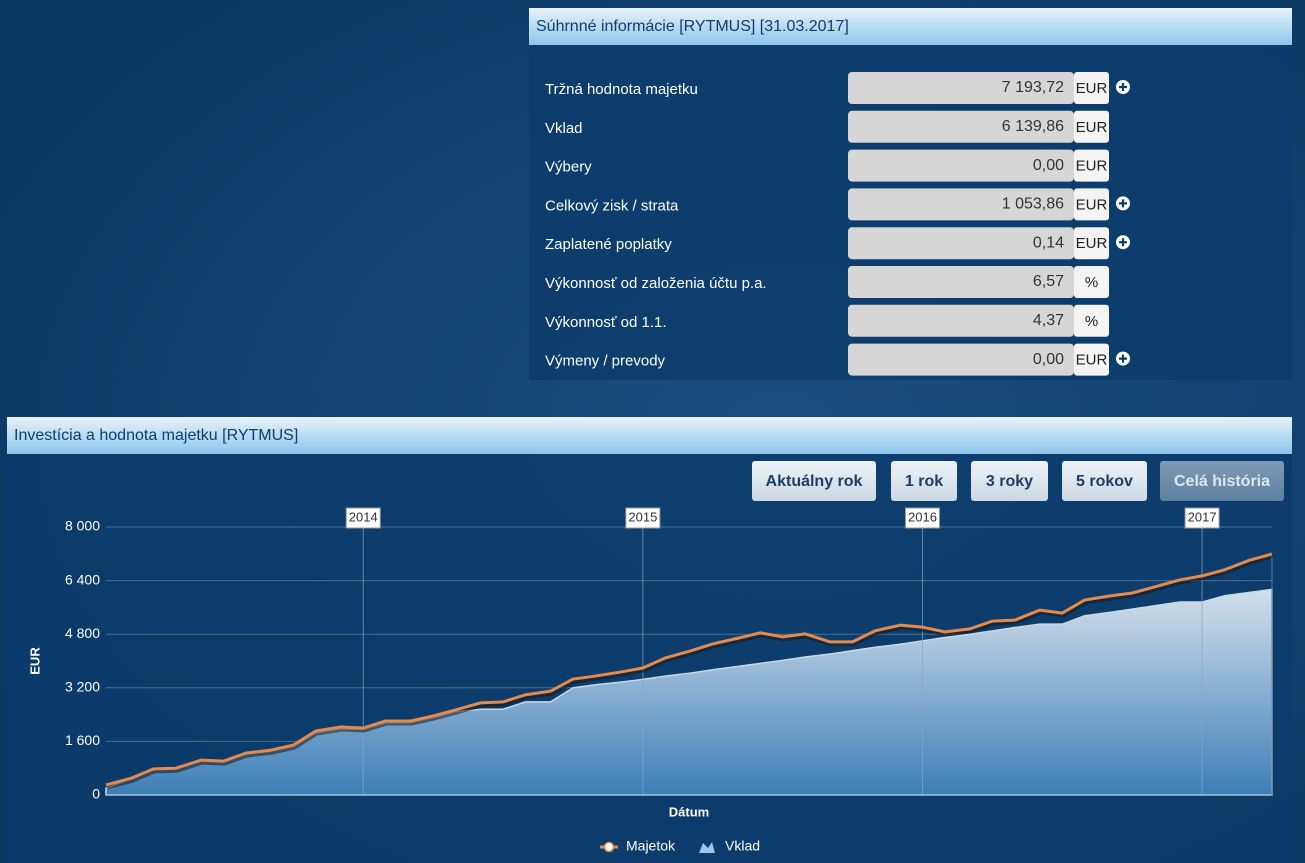 The width and height of the screenshot is (1305, 863). What do you see at coordinates (612, 205) in the screenshot?
I see `row-label: Celkový zisk / strata` at bounding box center [612, 205].